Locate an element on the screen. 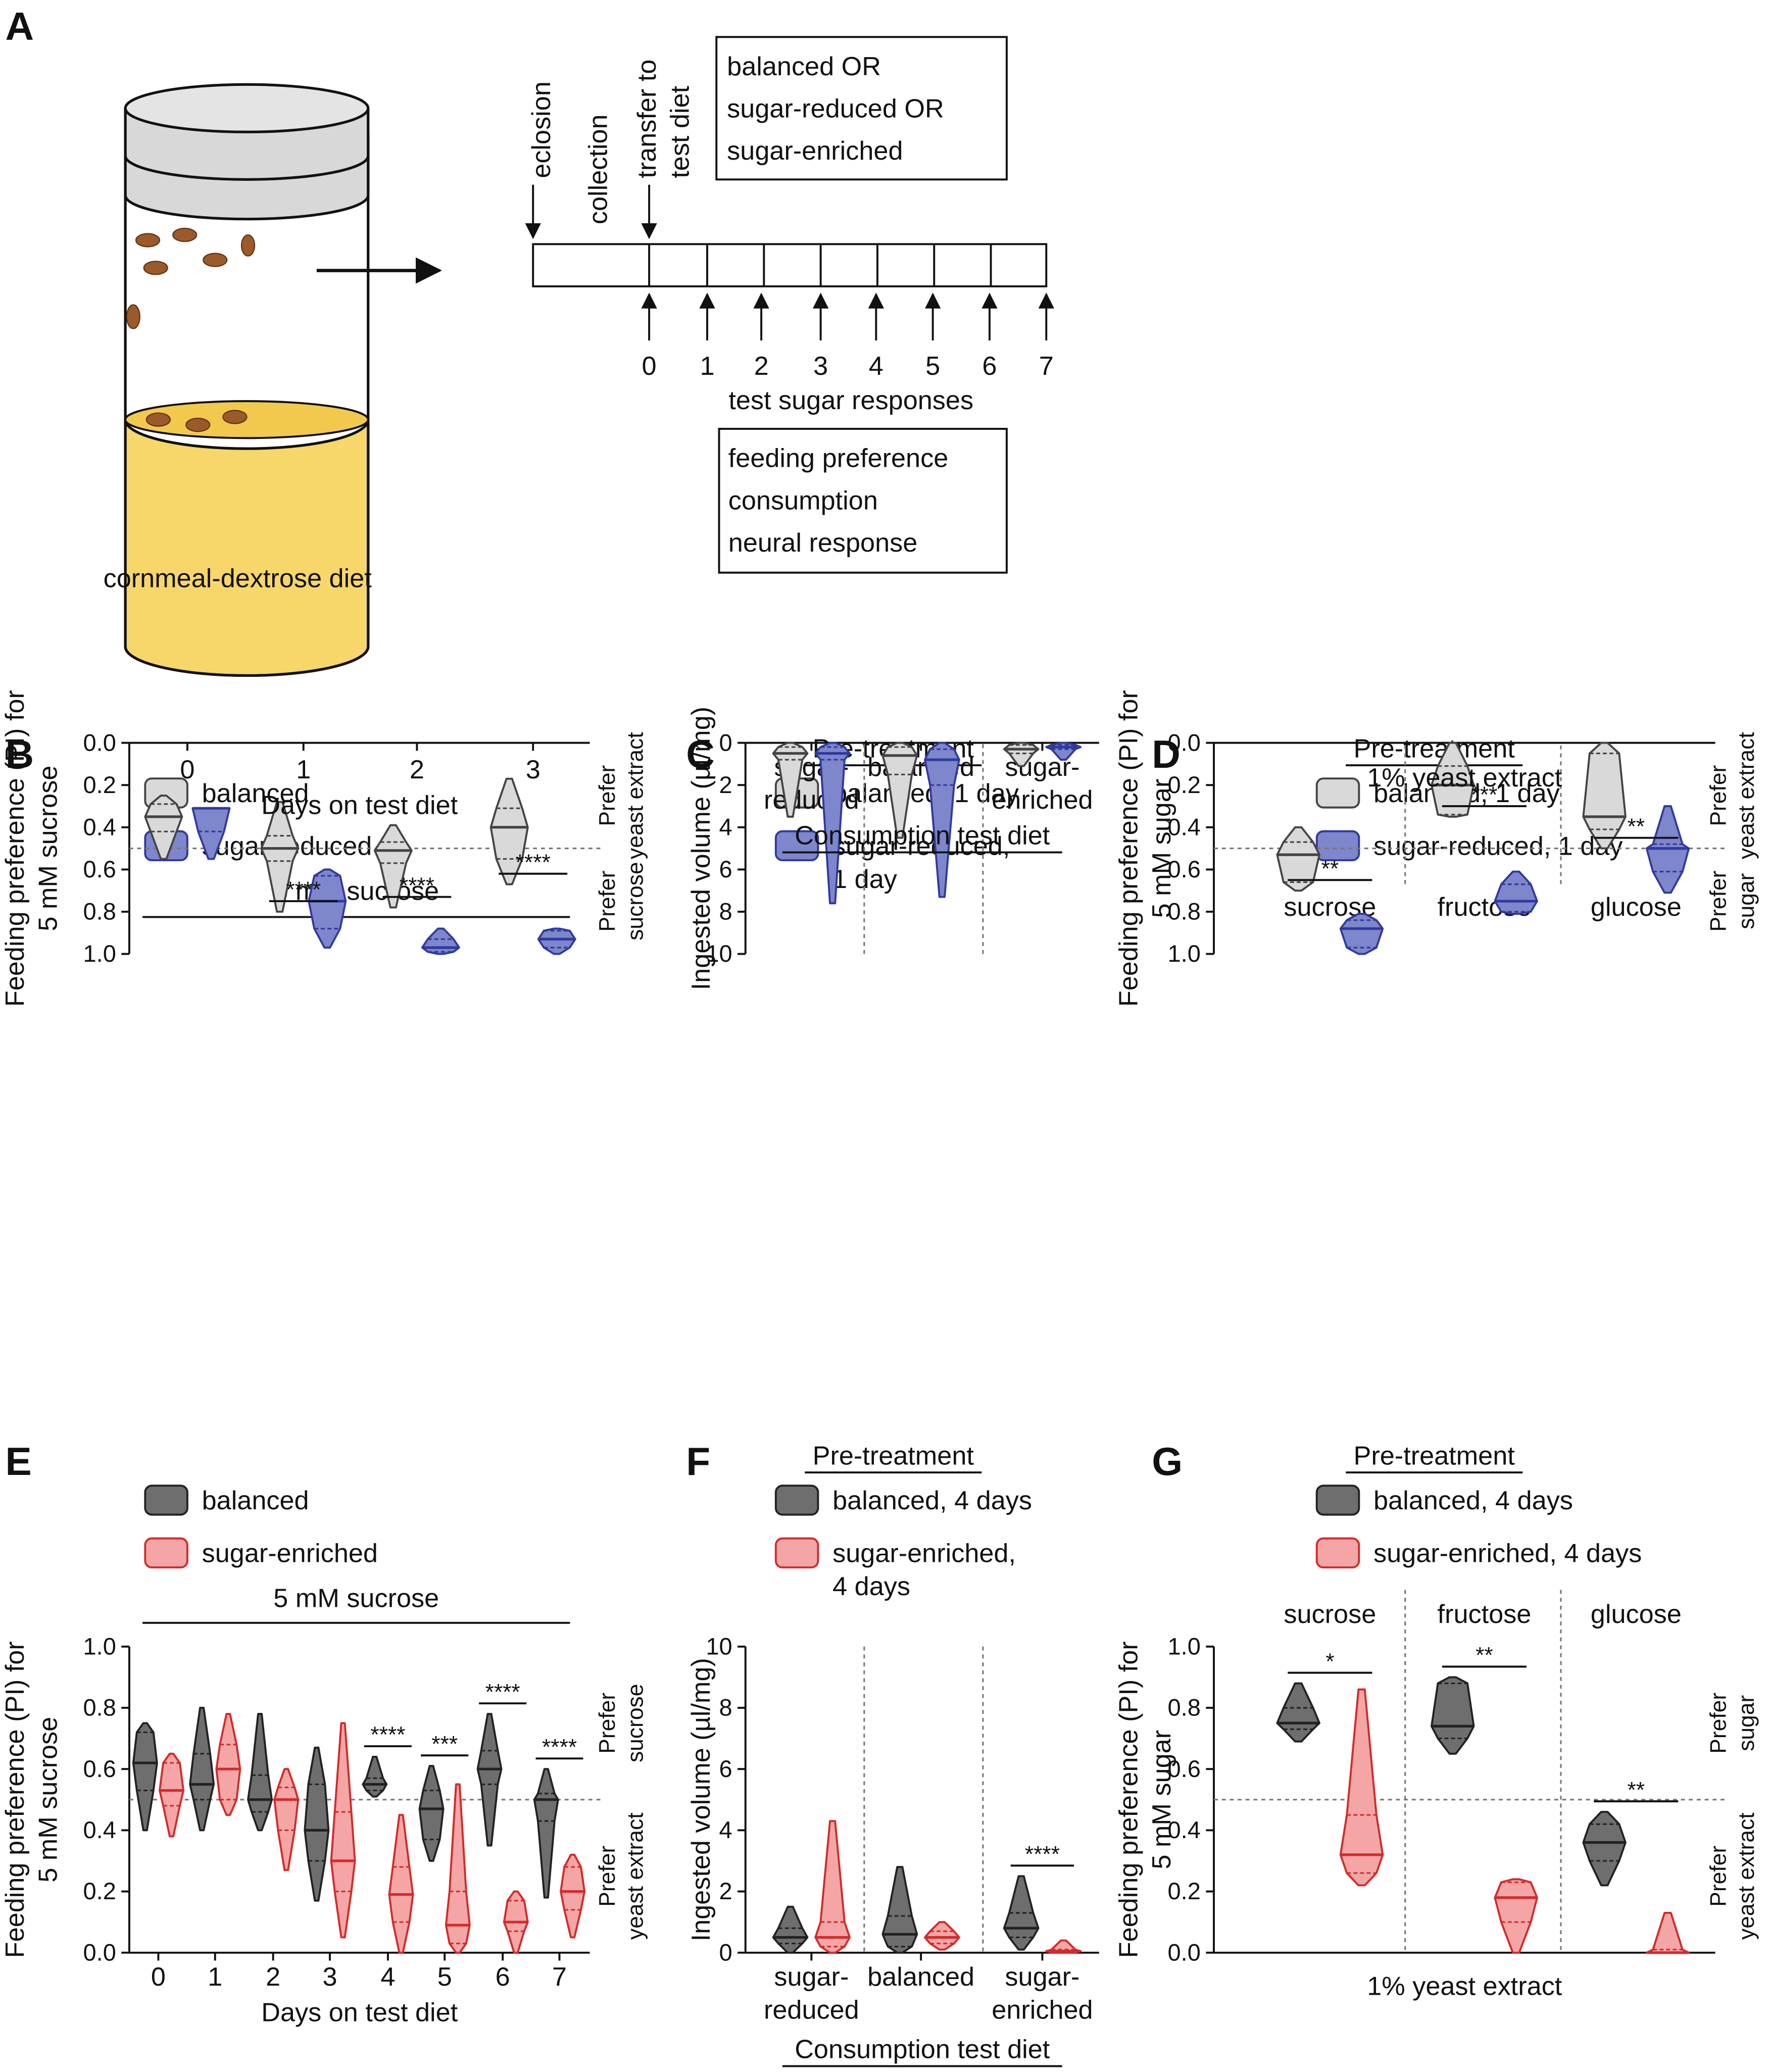 This screenshot has height=2072, width=1768. y-tick-label: 0.8 is located at coordinates (99, 911).